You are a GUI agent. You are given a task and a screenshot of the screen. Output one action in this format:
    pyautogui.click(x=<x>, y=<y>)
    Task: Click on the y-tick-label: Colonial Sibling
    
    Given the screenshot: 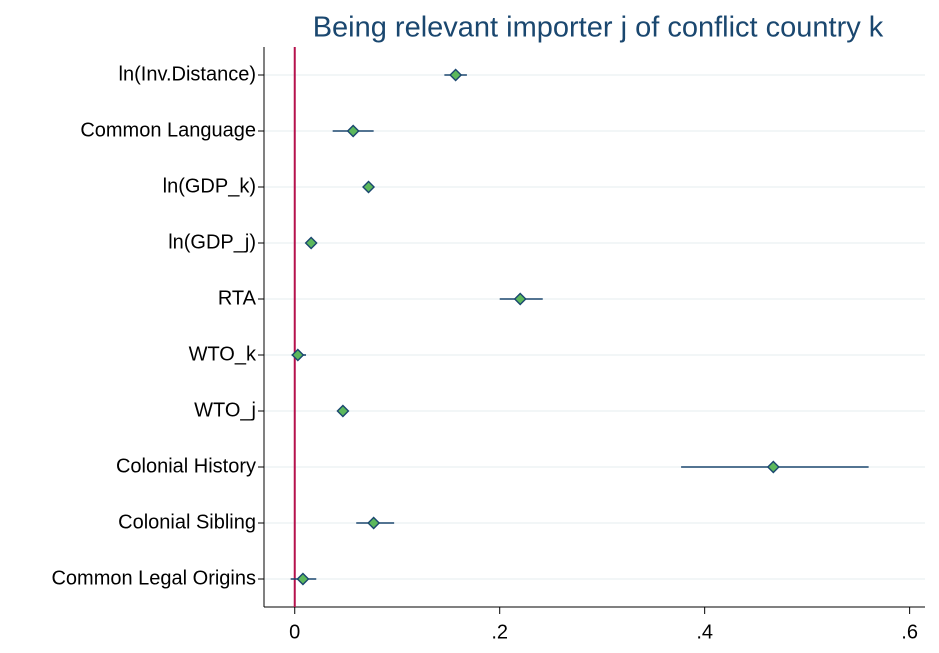 What is the action you would take?
    pyautogui.click(x=187, y=522)
    